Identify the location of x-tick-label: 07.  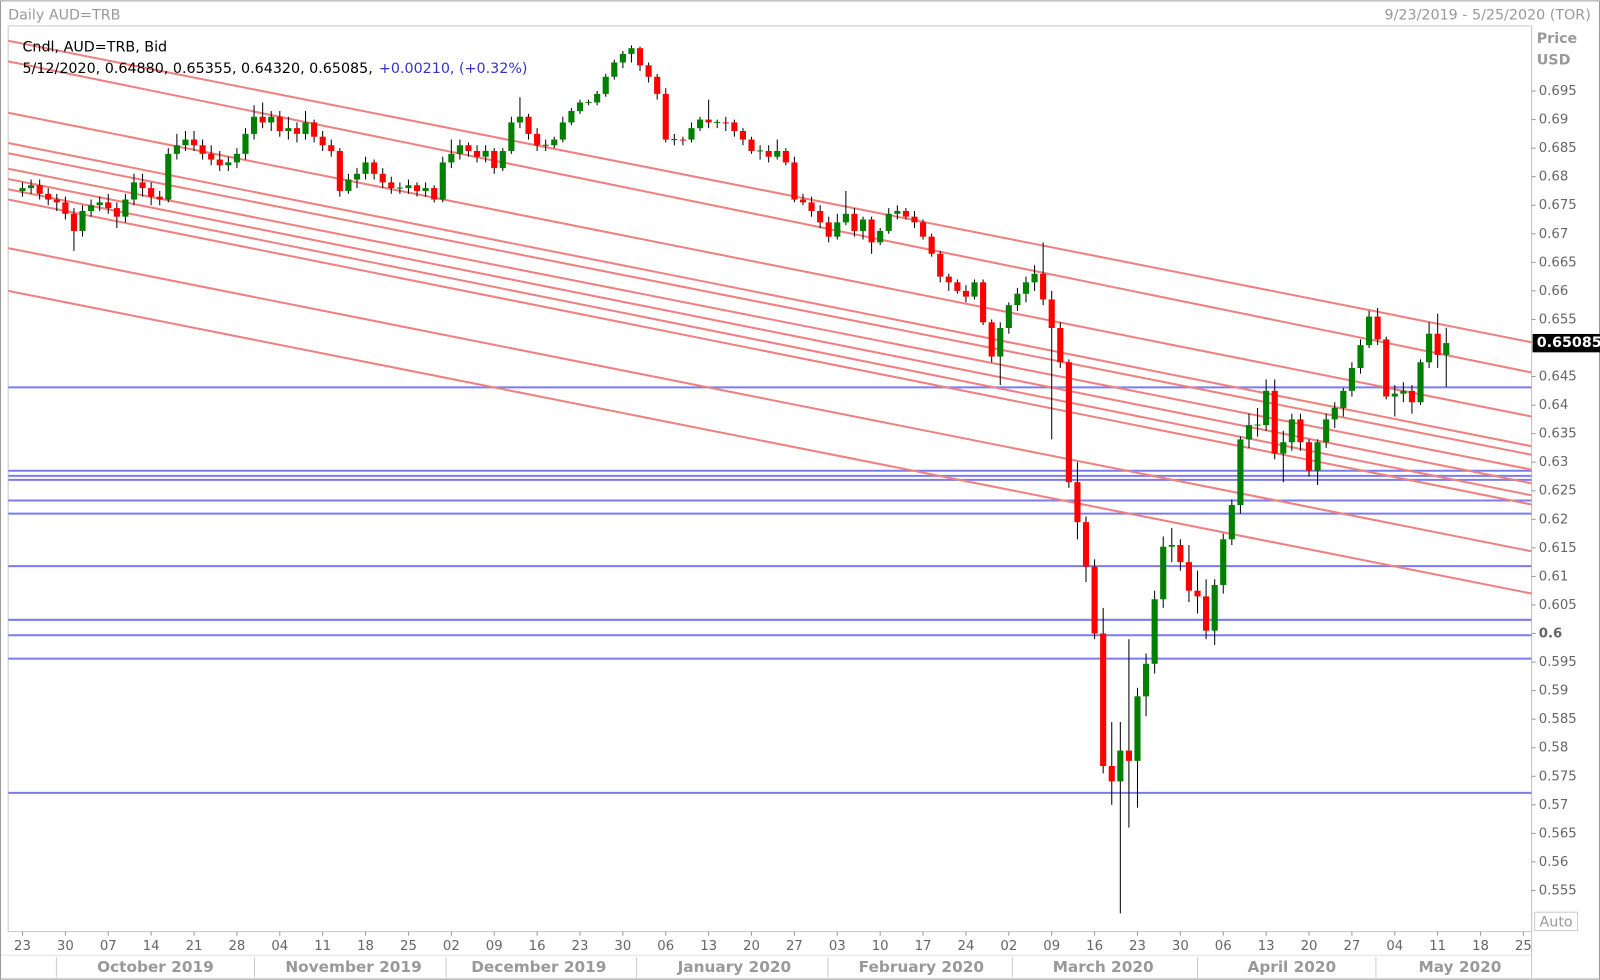
(108, 946).